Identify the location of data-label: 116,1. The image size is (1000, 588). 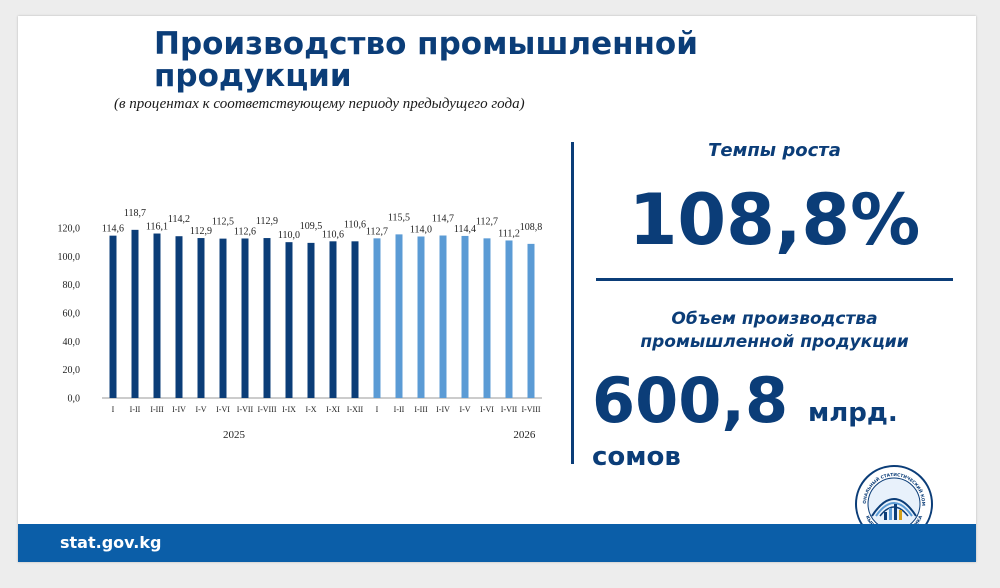
(157, 227).